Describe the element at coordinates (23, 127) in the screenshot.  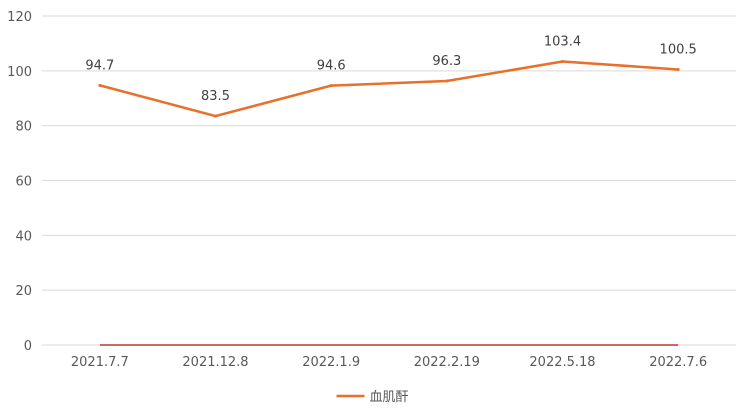
I see `y-tick-label: 80` at that location.